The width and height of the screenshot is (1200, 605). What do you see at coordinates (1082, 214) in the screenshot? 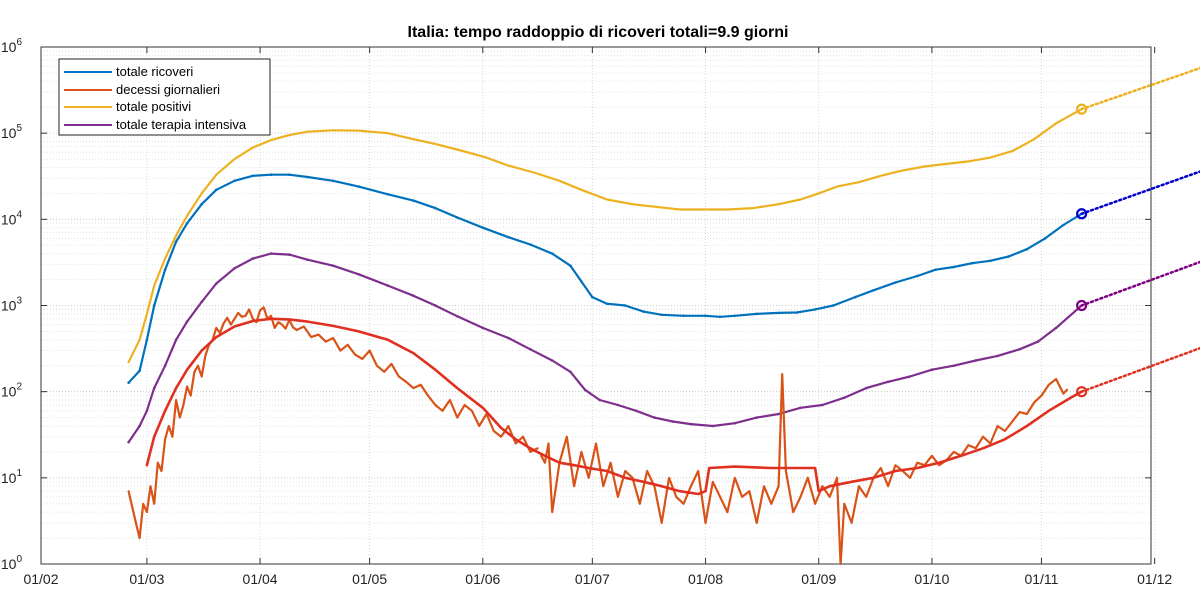
I see `projection-start-totale-ricoveri` at bounding box center [1082, 214].